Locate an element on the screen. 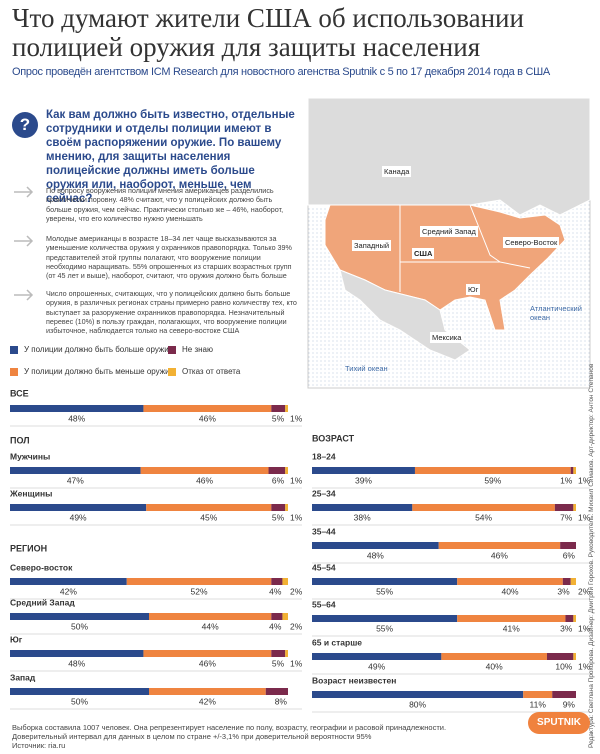 The width and height of the screenshot is (600, 754). map-label: Северо-Восток is located at coordinates (531, 242).